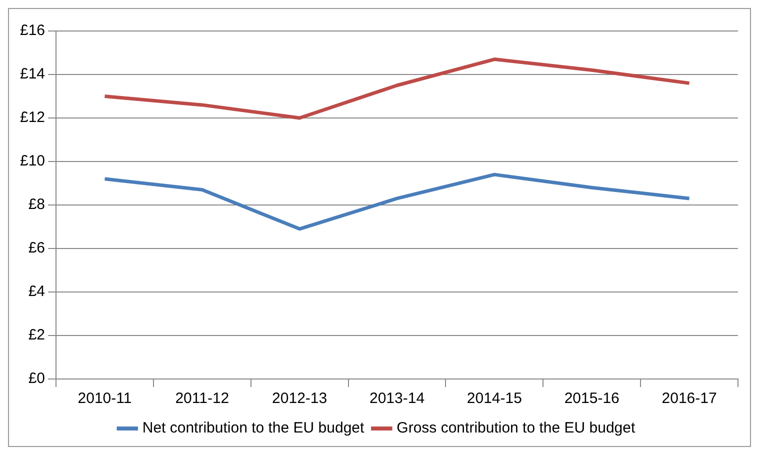  I want to click on x-tick-label: 2013-14, so click(397, 399).